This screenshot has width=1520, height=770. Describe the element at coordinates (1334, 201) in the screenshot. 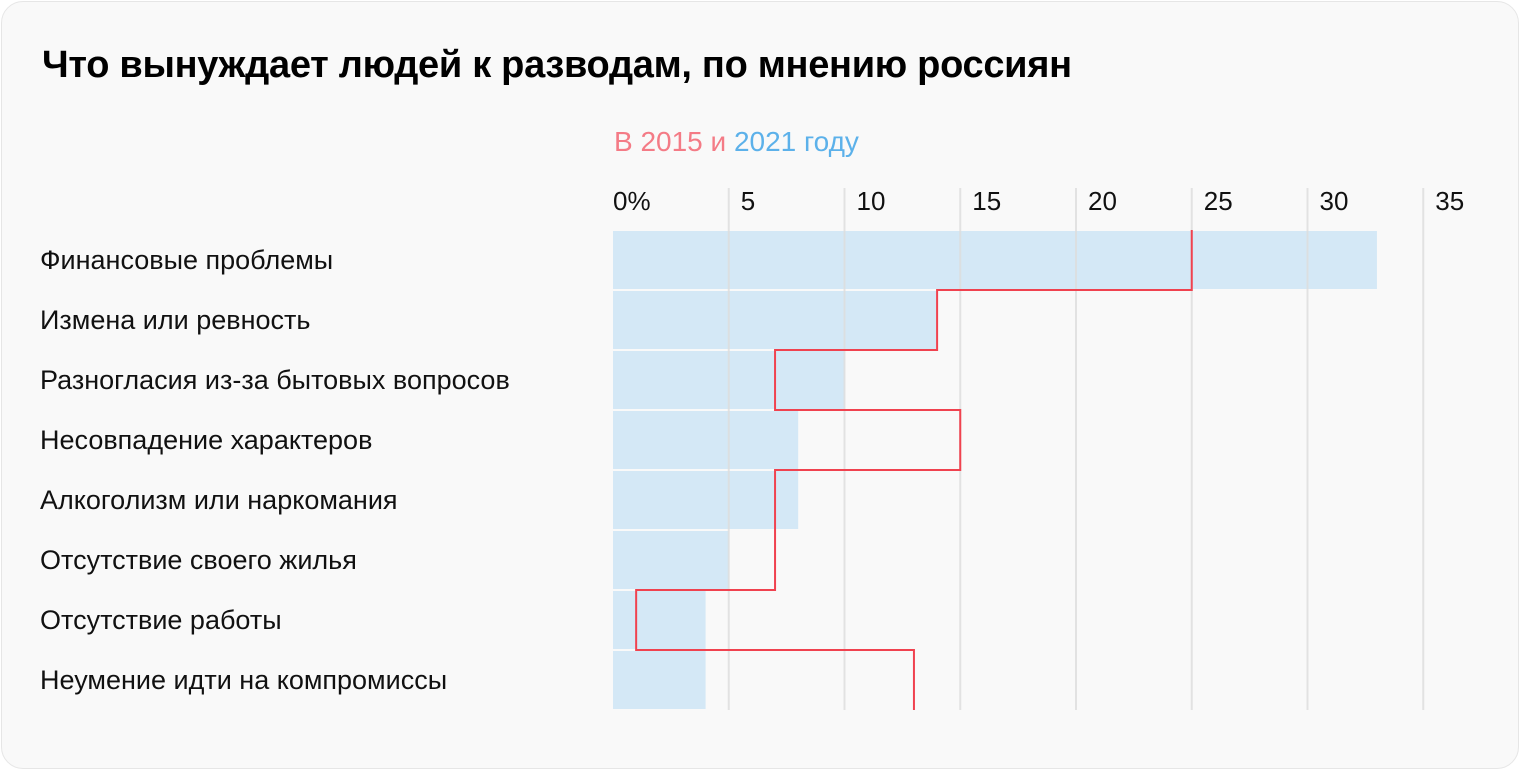

I see `tick-label: 30` at that location.